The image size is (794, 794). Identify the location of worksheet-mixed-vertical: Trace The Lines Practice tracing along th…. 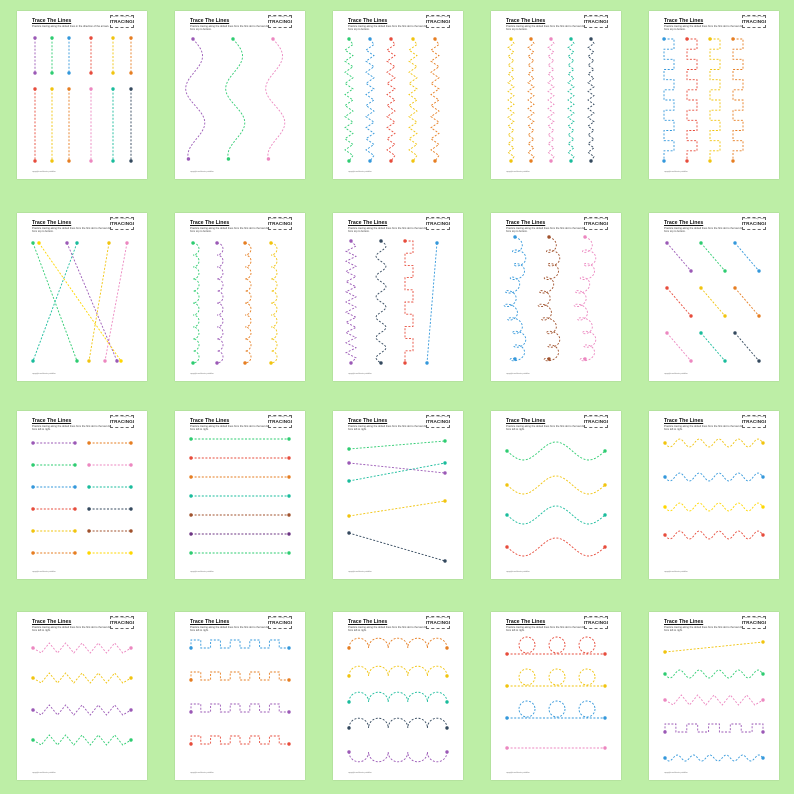
(398, 297).